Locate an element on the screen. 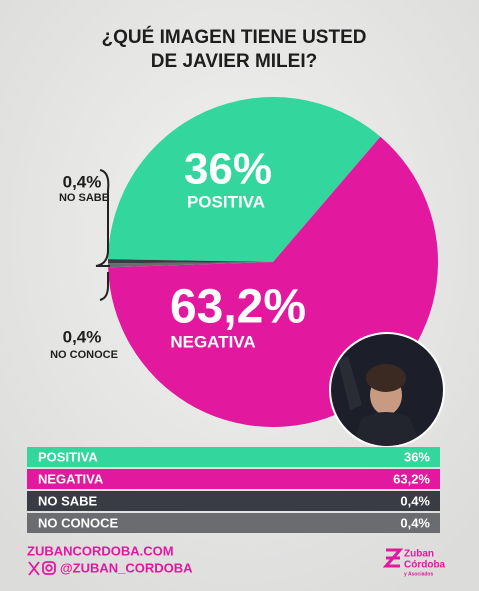 The image size is (479, 591). leader-line is located at coordinates (102, 235).